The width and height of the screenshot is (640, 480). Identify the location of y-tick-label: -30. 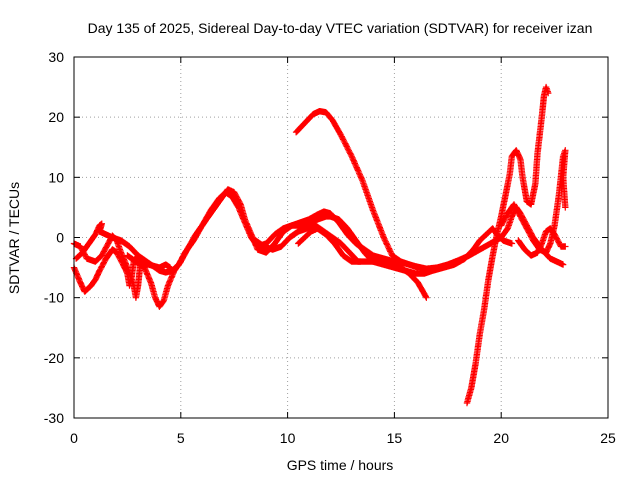
(54, 418).